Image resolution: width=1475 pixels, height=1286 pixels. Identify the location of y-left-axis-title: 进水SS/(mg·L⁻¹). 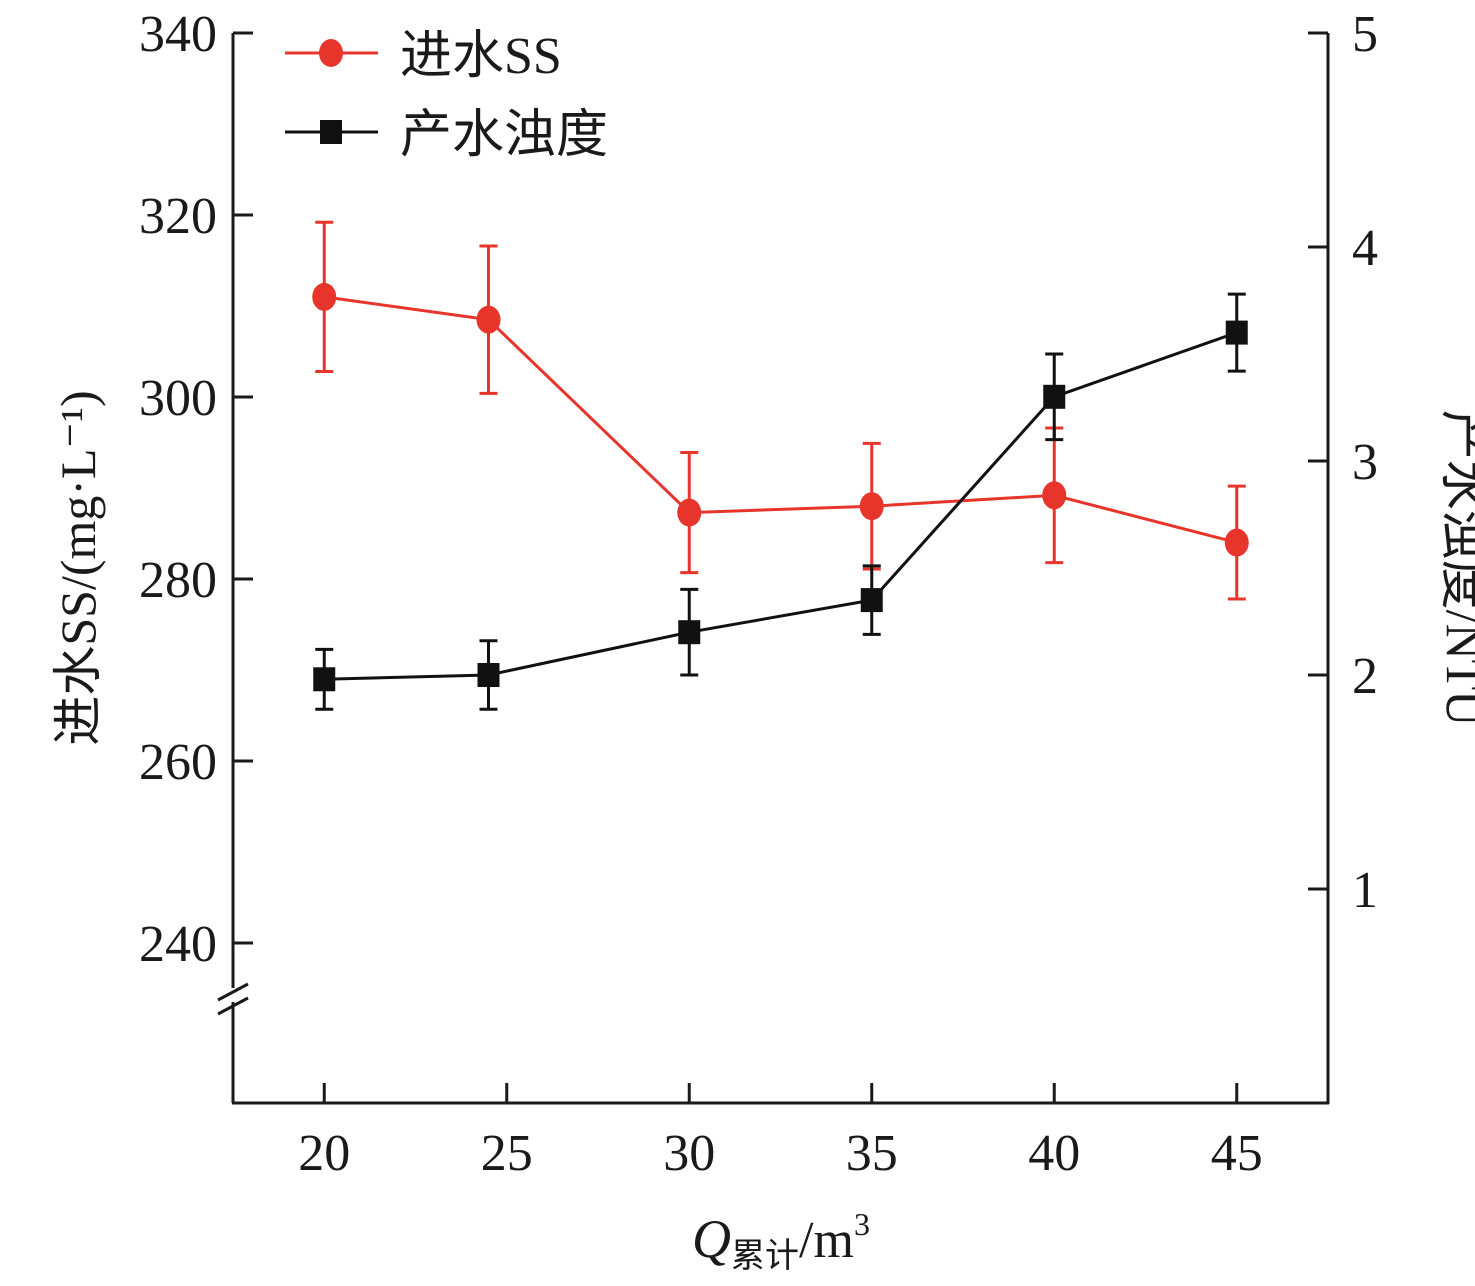
(78, 567).